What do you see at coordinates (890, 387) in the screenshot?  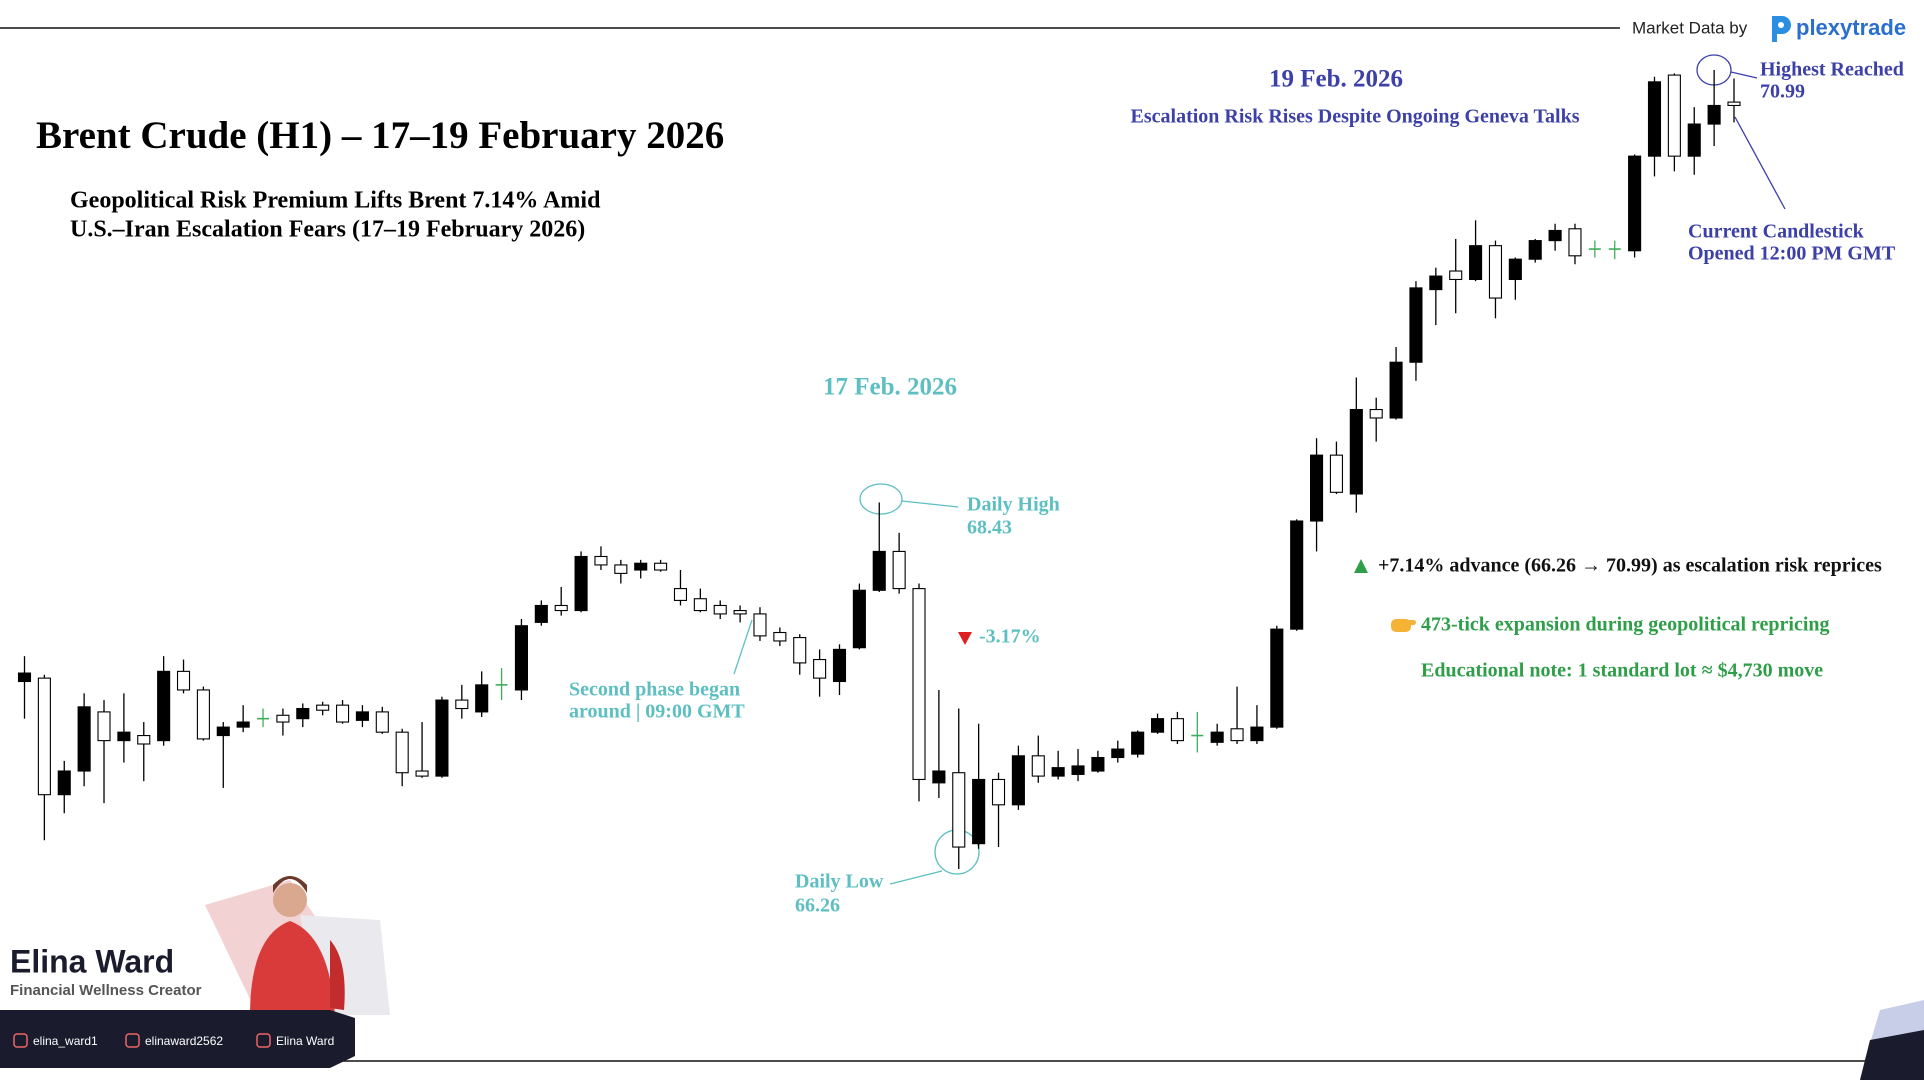 I see `day-label: 17 Feb. 2026` at bounding box center [890, 387].